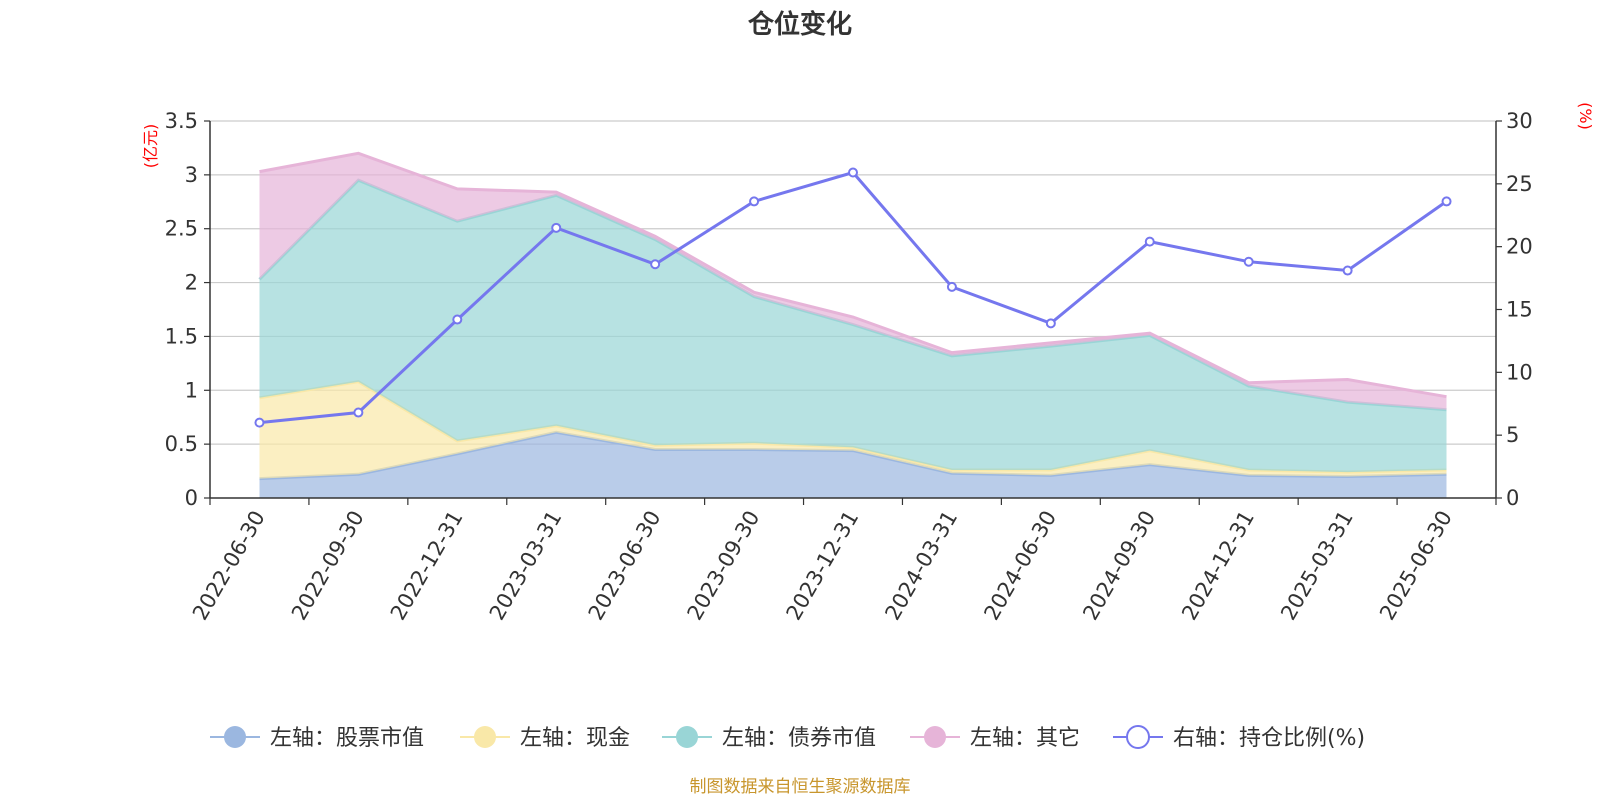 This screenshot has width=1600, height=800. Describe the element at coordinates (347, 738) in the screenshot. I see `legend-label: 左轴：股票市值` at that location.